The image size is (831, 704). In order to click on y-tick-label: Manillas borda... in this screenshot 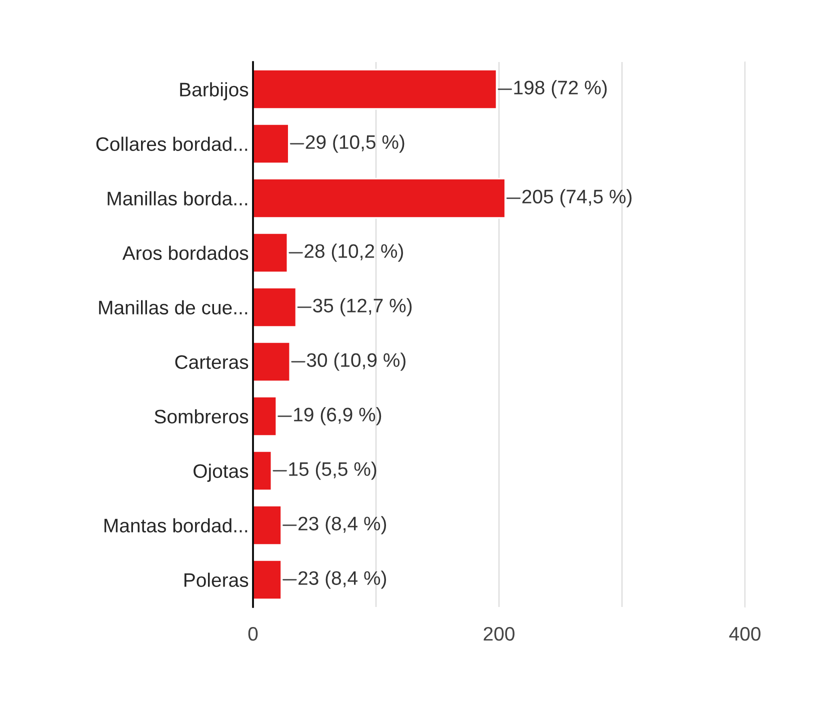, I will do `click(178, 198)`.